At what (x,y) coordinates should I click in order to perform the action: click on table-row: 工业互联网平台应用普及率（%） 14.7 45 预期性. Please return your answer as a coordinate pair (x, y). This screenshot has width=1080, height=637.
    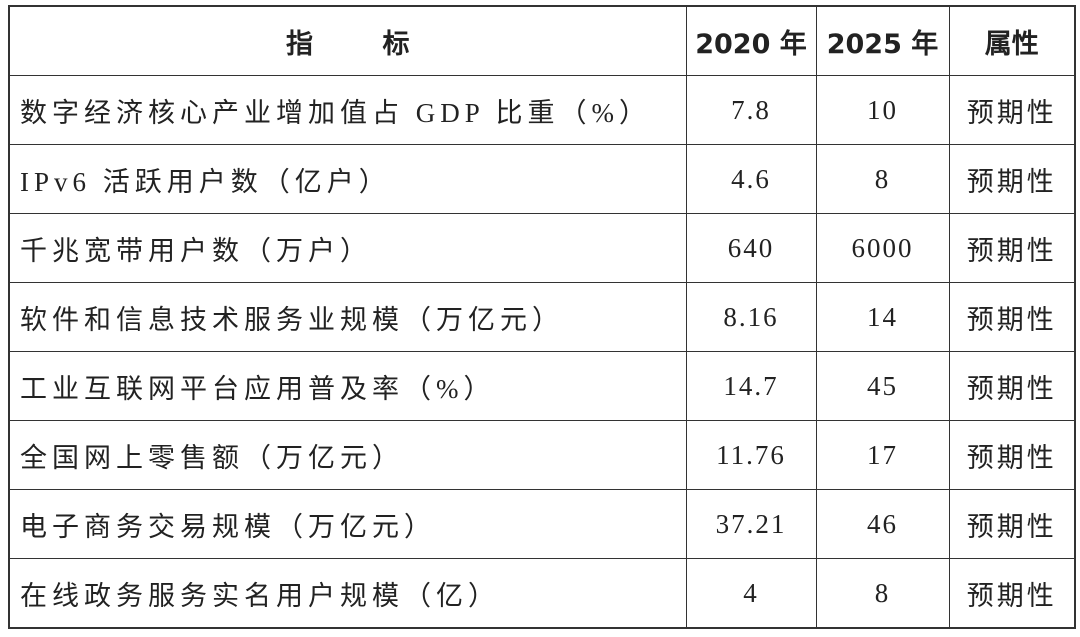
    Looking at the image, I should click on (542, 386).